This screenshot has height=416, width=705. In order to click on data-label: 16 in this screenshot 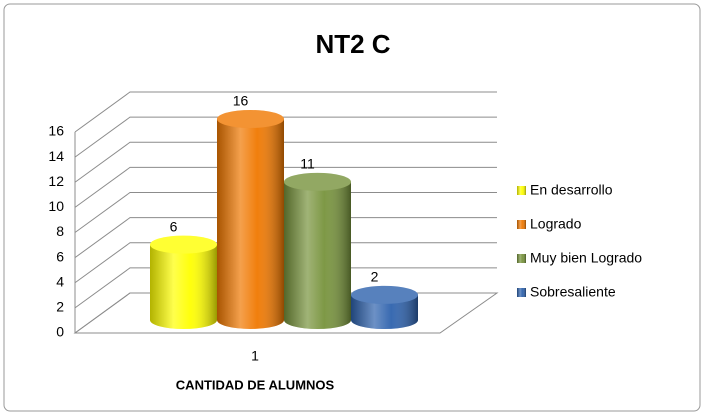, I will do `click(241, 101)`.